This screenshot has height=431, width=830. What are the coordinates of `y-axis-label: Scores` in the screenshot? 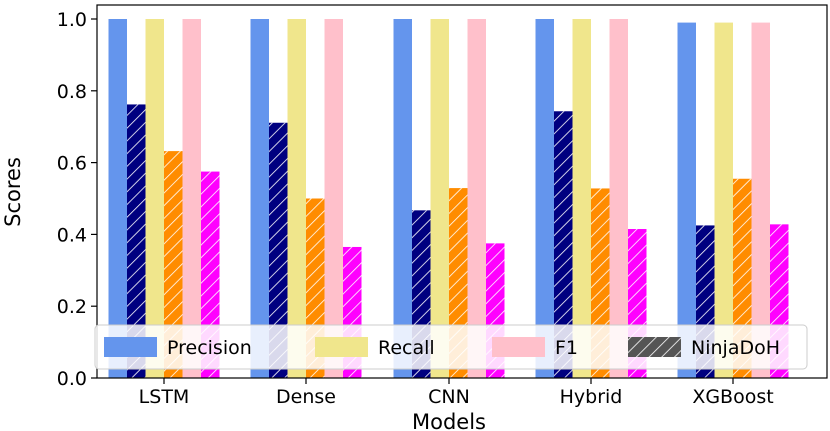 It's located at (13, 192).